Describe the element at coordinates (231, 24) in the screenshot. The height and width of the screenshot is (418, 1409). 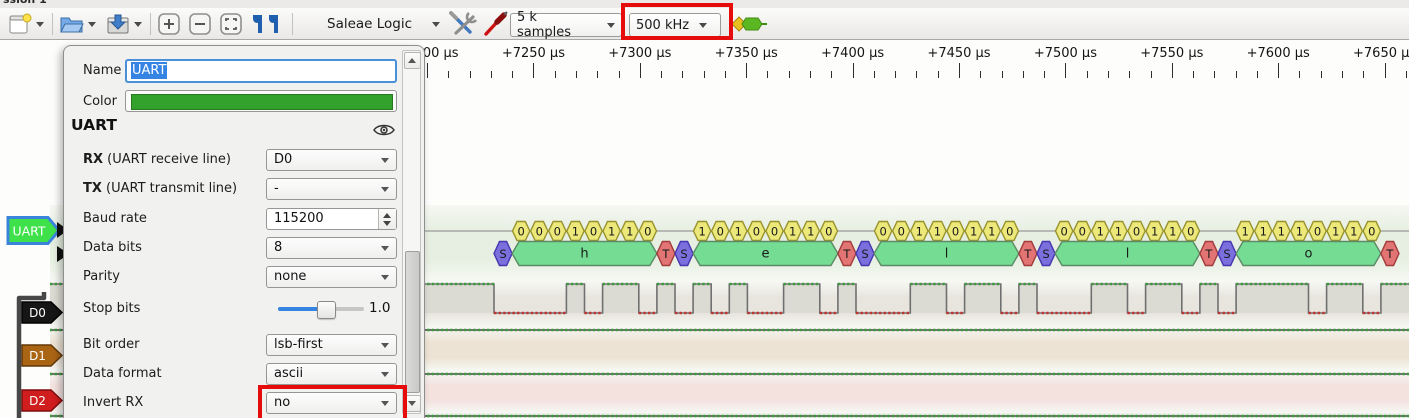
I see `zoom-fit-icon` at that location.